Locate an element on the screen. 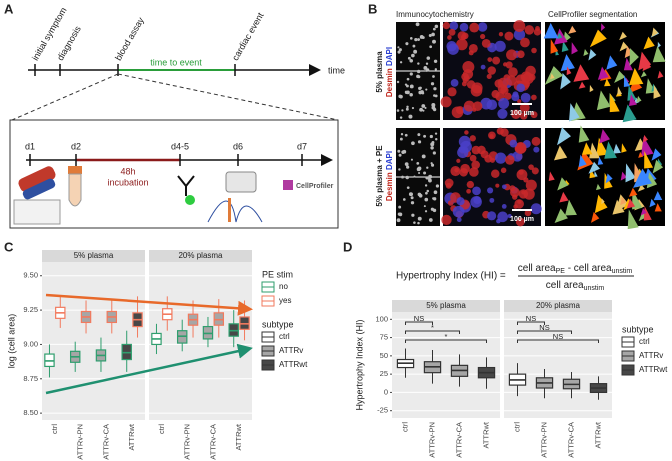  legend-label: ATTRwt is located at coordinates (293, 364).